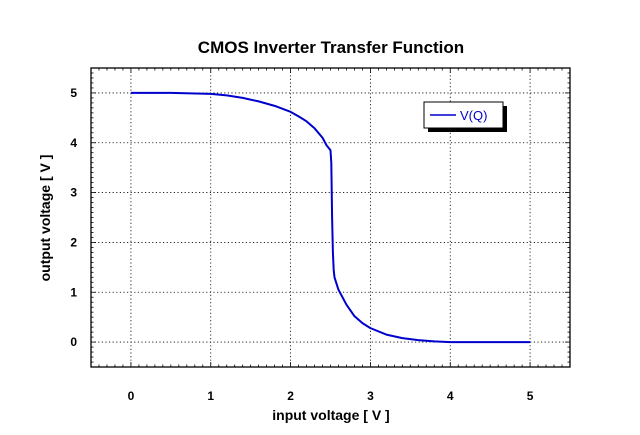 This screenshot has width=640, height=435. What do you see at coordinates (473, 115) in the screenshot?
I see `legend-label-vq: V(Q)` at bounding box center [473, 115].